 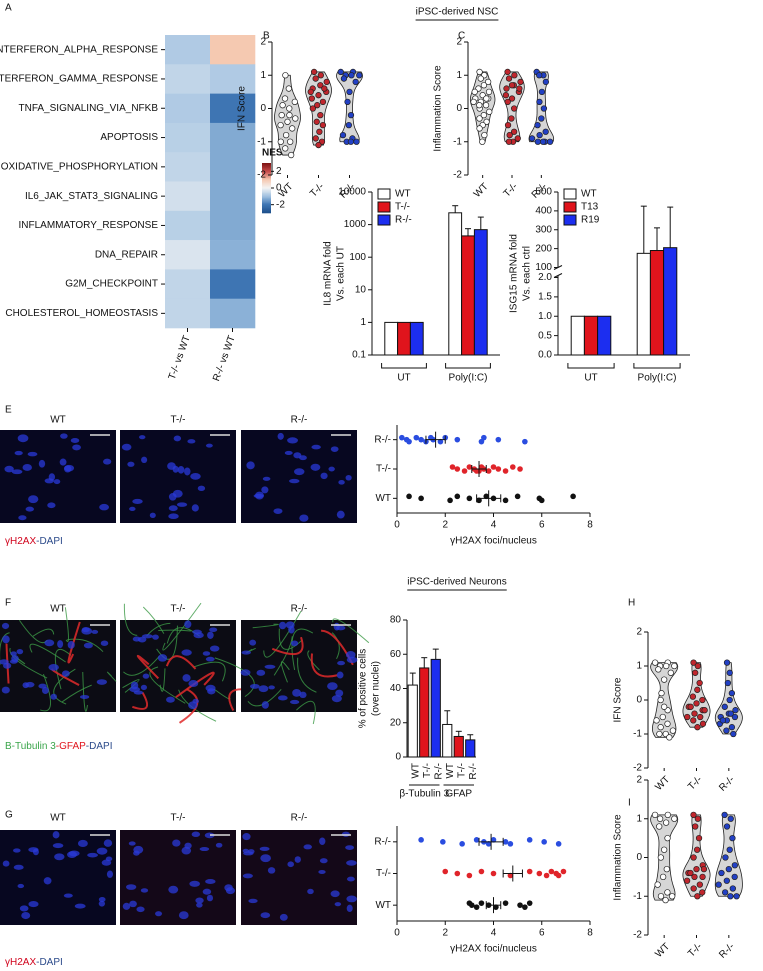 What do you see at coordinates (397, 525) in the screenshot?
I see `x-tick-label: 0` at bounding box center [397, 525].